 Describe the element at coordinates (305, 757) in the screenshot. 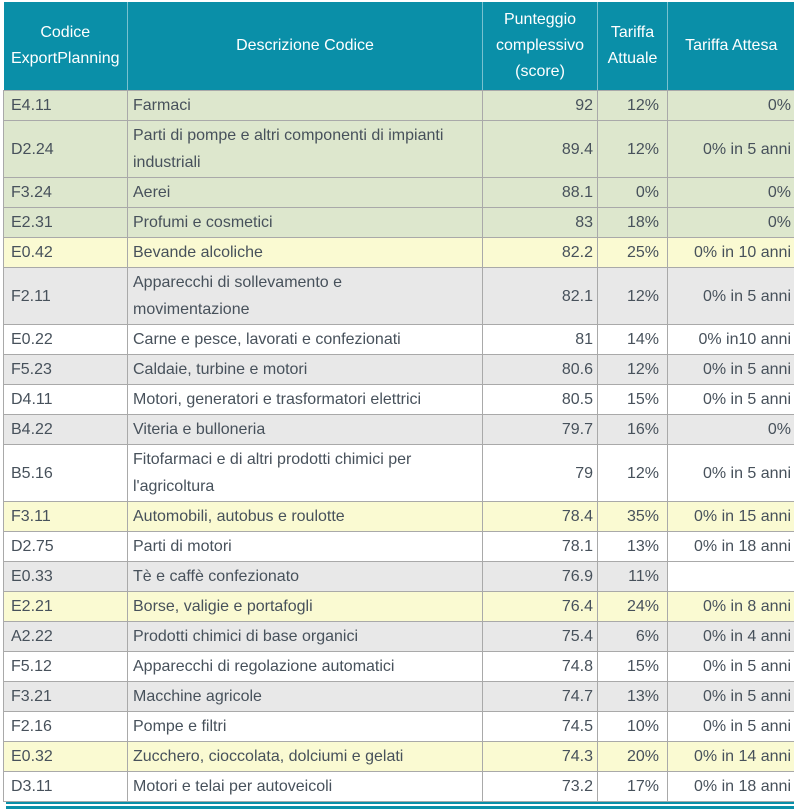

I see `cell-description: Zucchero, cioccolata, dolciumi e gelati` at that location.